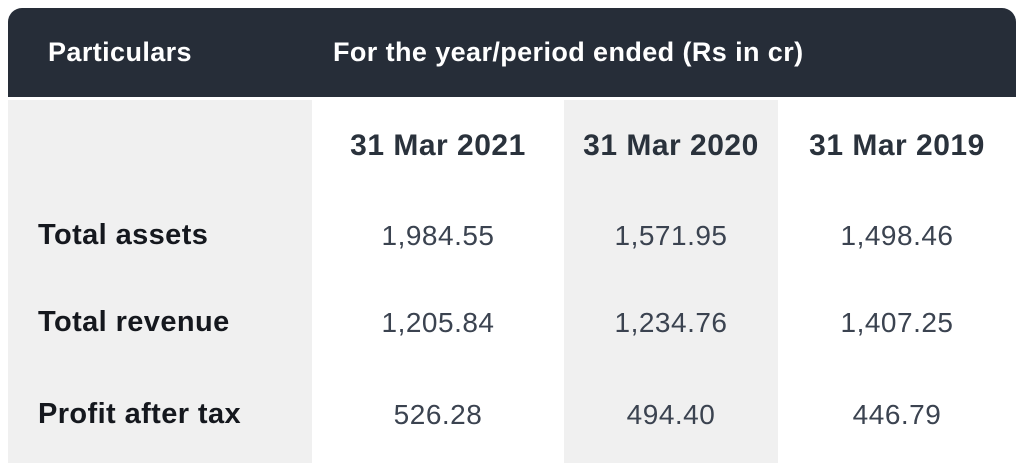  I want to click on column-header-31-mar-2020: 31 Mar 2020, so click(671, 146).